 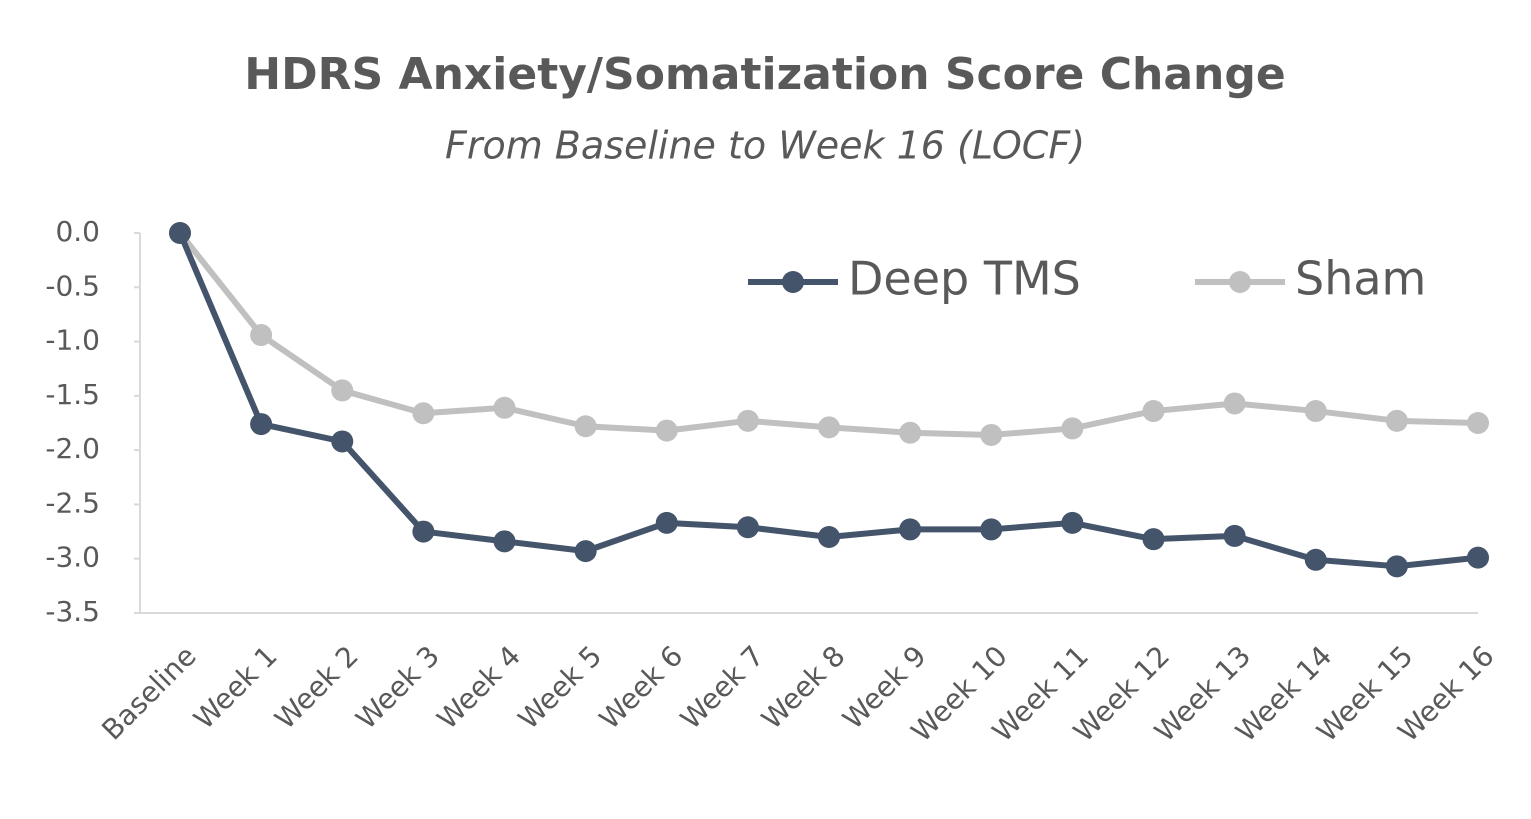 What do you see at coordinates (148, 692) in the screenshot?
I see `x-tick-label: Baseline` at bounding box center [148, 692].